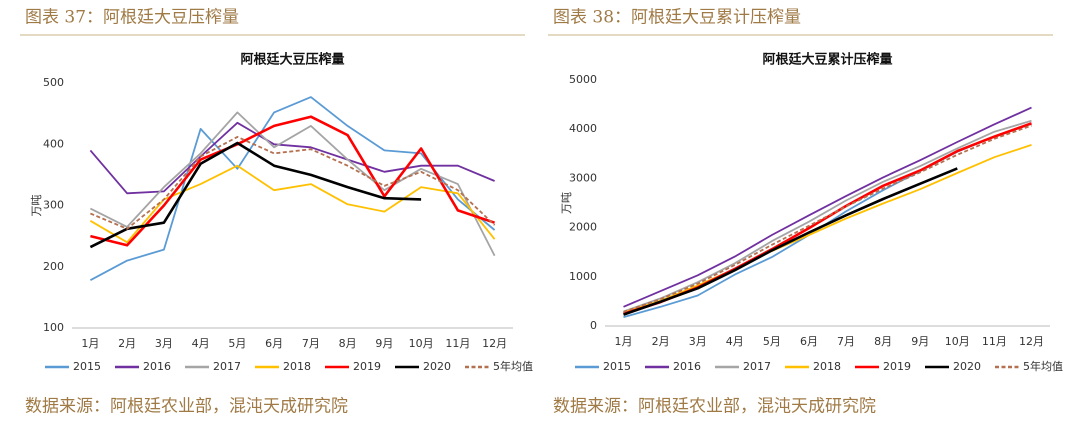 The width and height of the screenshot is (1080, 424). I want to click on y-tick-label: 0, so click(593, 325).